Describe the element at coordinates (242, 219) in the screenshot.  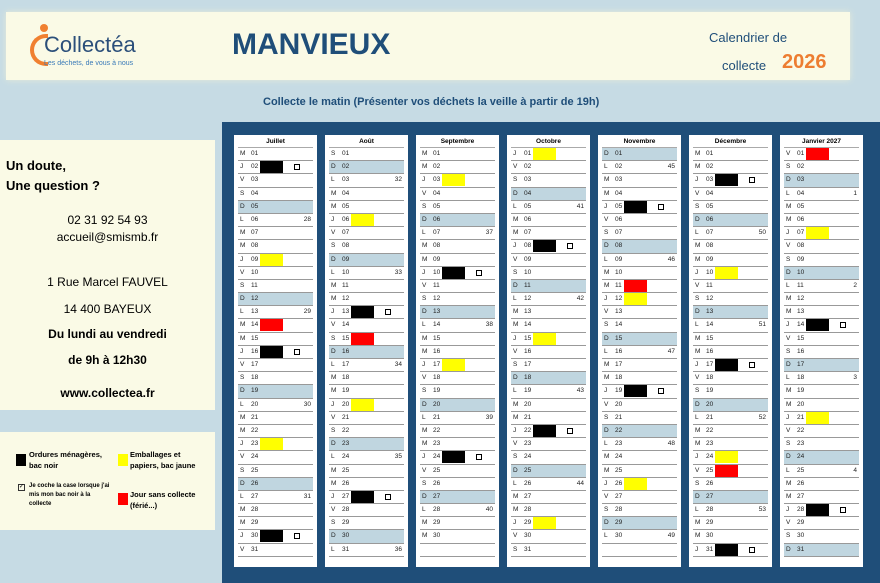
I see `weekday-letter: L` at that location.